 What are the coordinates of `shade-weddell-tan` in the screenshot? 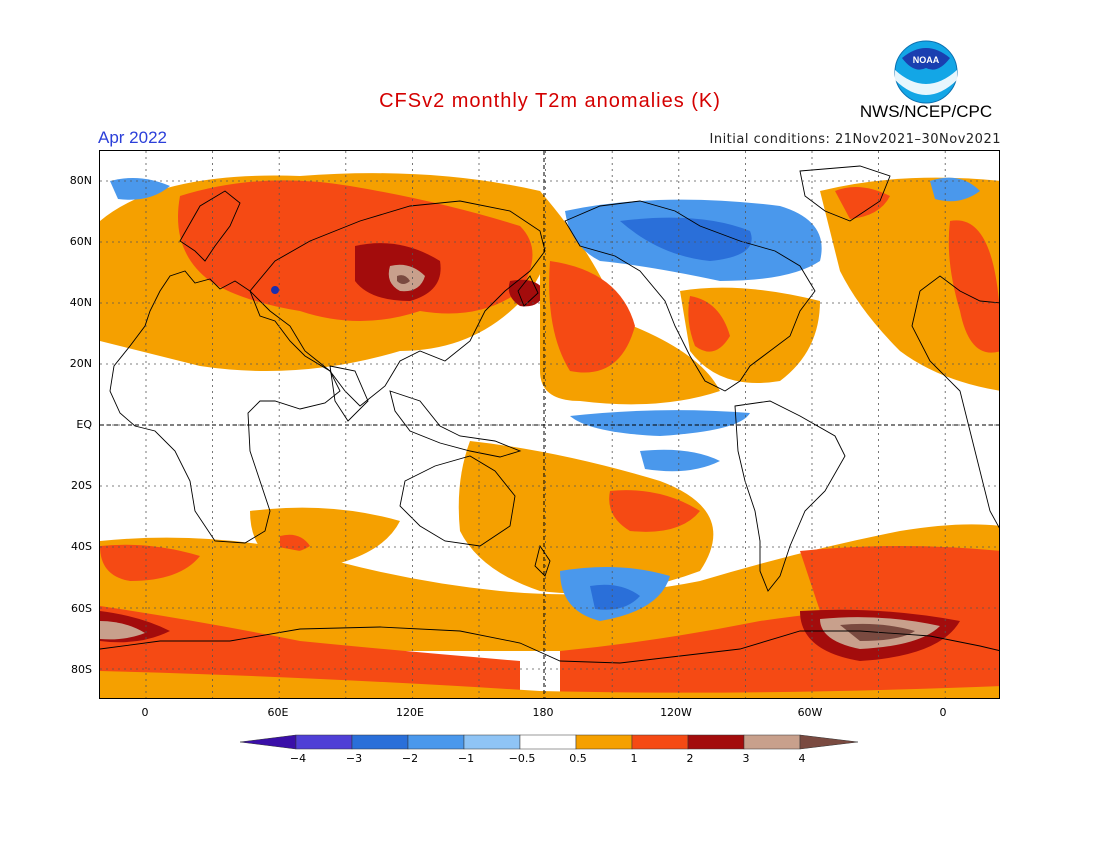 It's located at (122, 630).